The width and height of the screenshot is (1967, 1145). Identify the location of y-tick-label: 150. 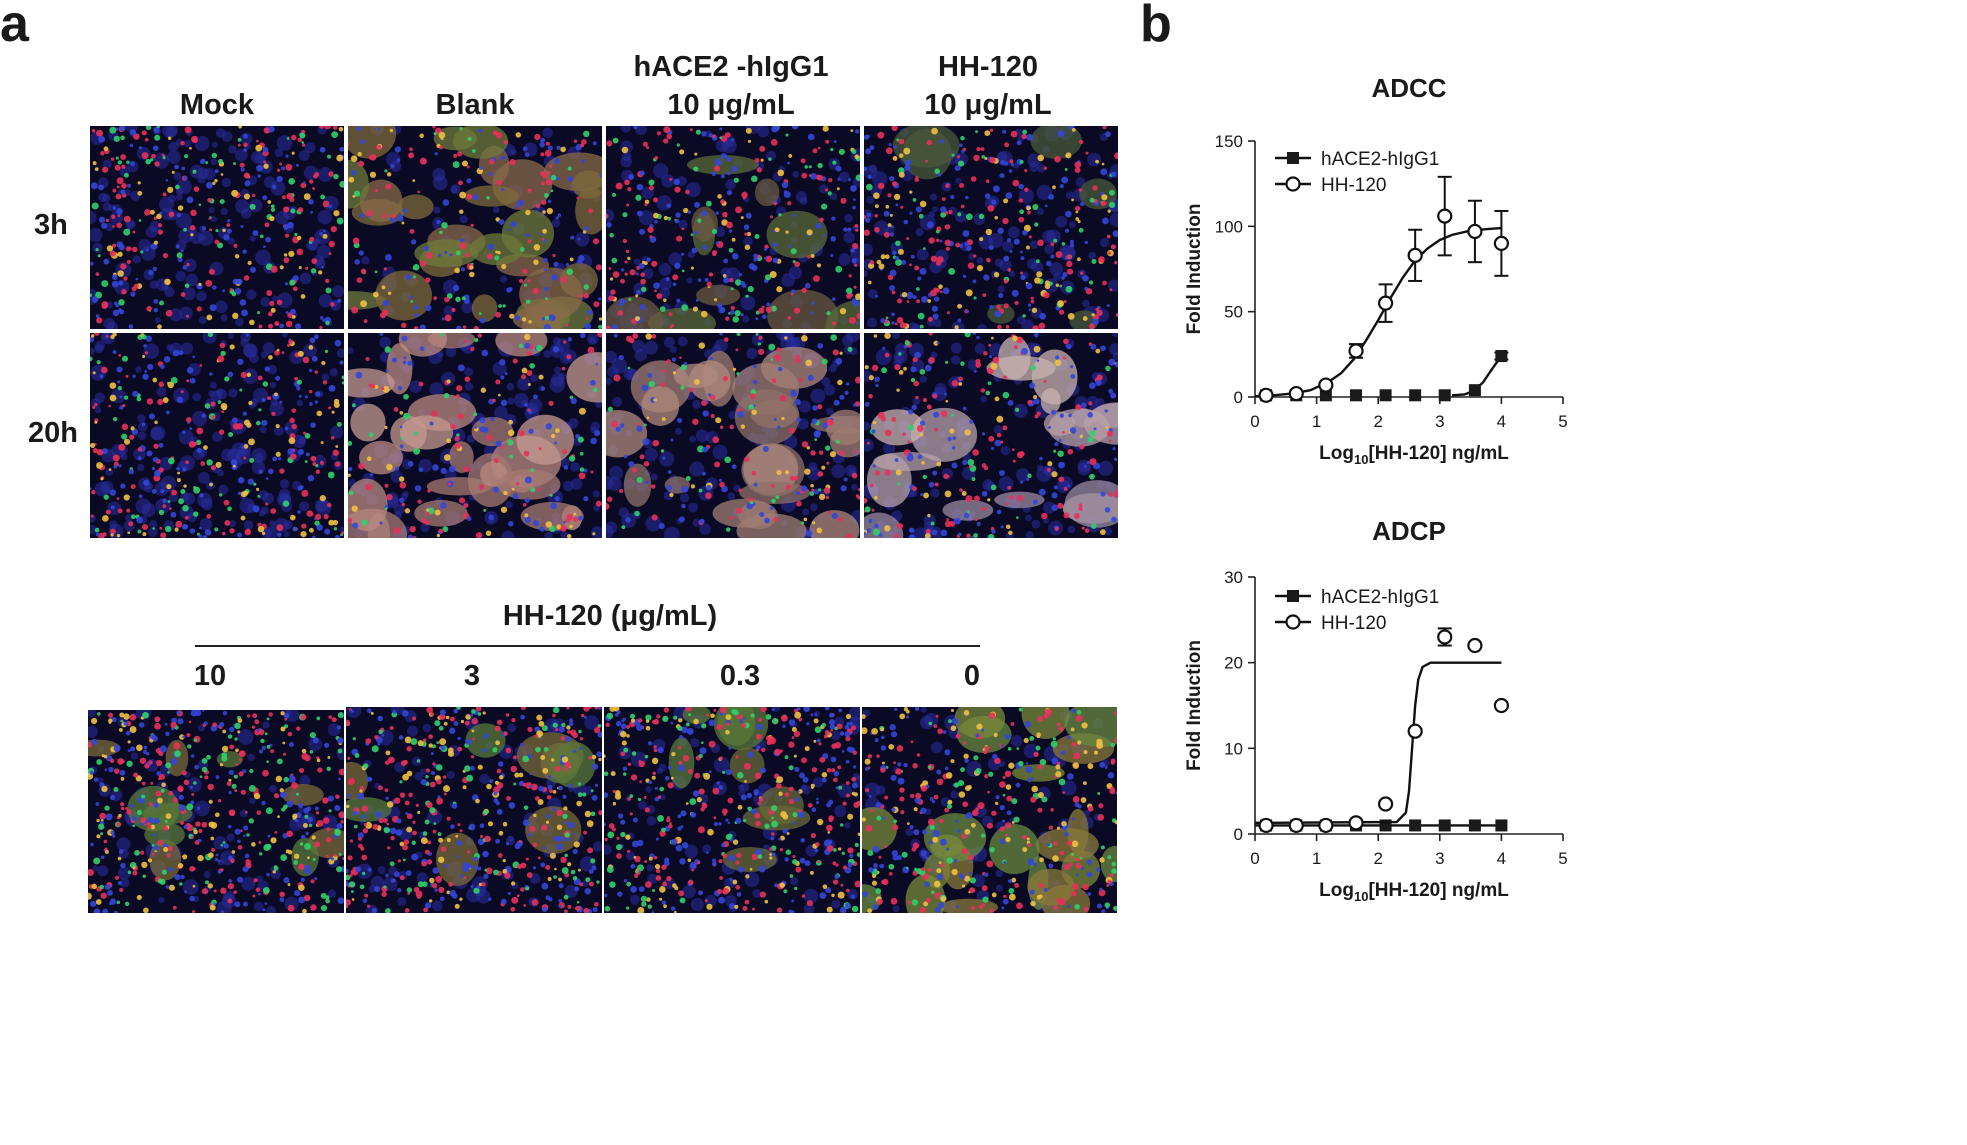
(1229, 141).